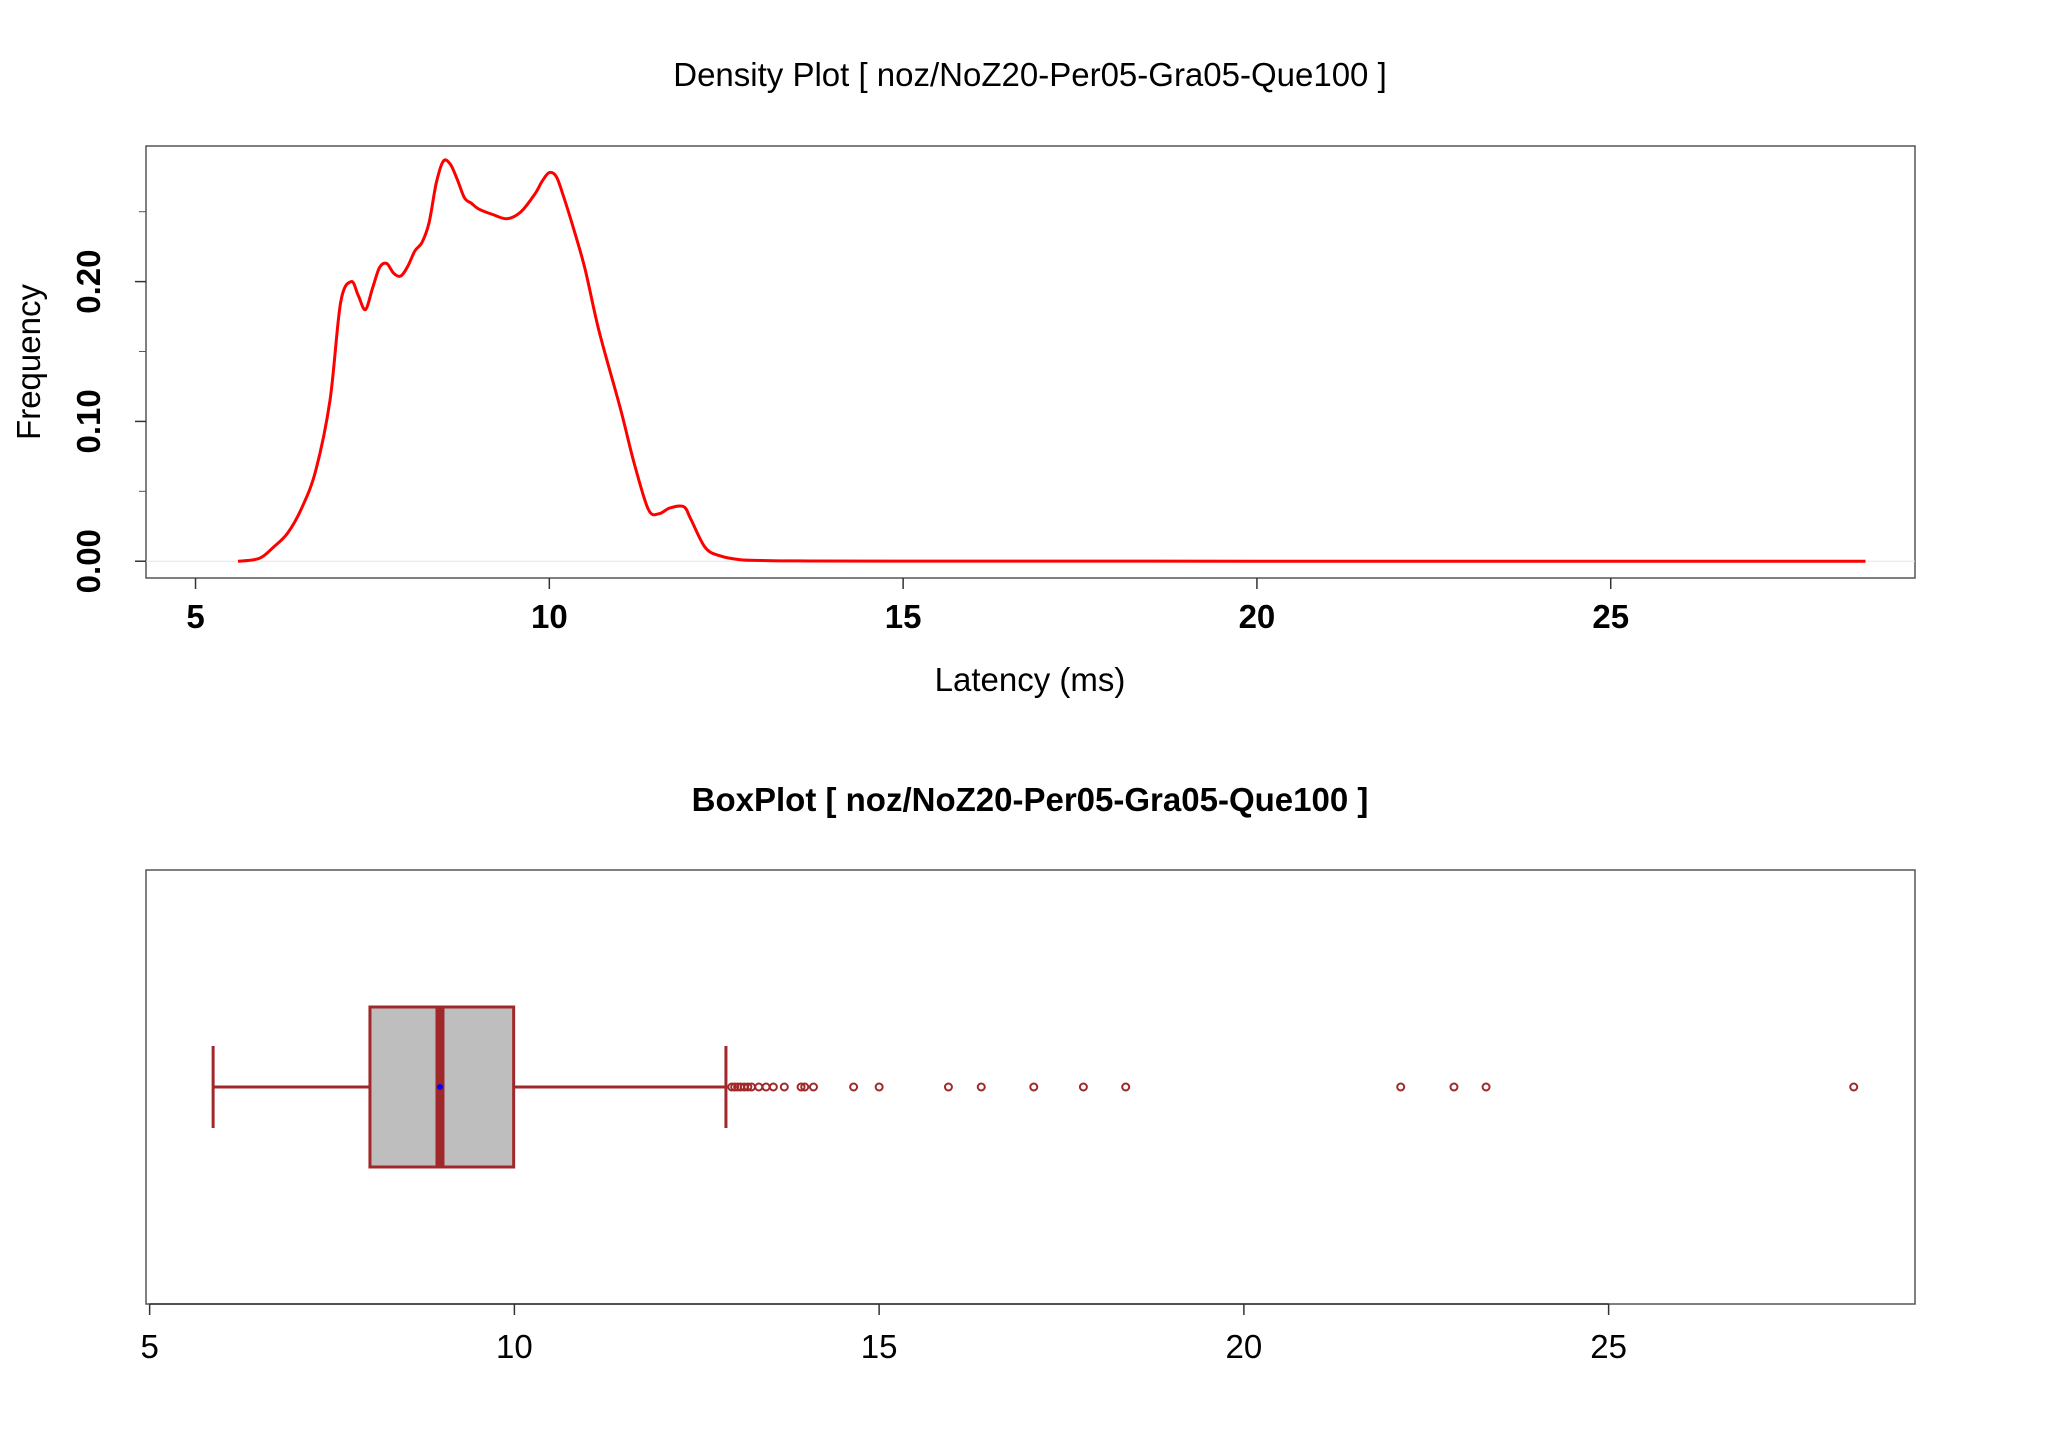 The width and height of the screenshot is (2048, 1445). What do you see at coordinates (1293, 1087) in the screenshot?
I see `box-outliers` at bounding box center [1293, 1087].